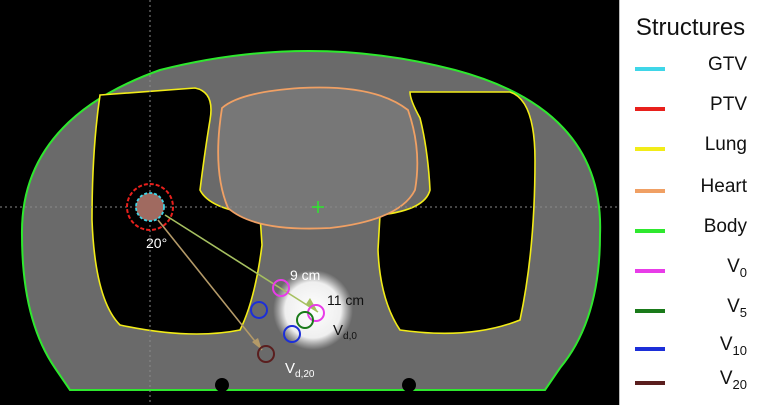 The image size is (760, 405). I want to click on legend-sub-v0: 0, so click(743, 272).